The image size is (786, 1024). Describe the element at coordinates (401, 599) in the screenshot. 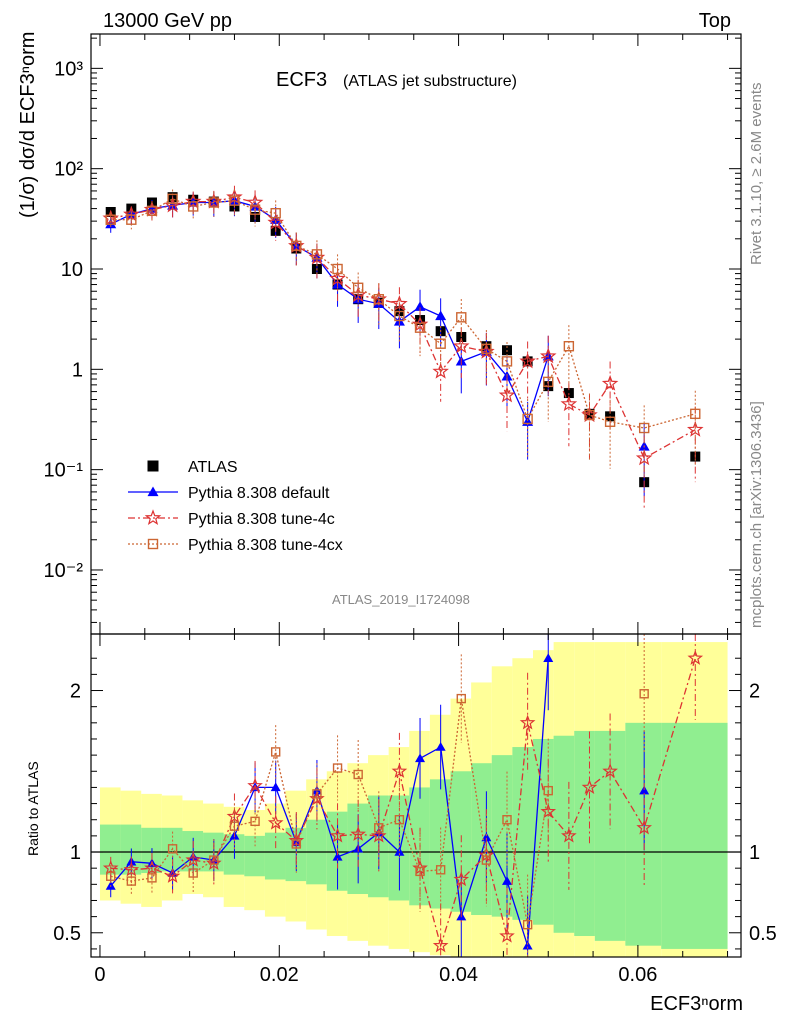

I see `analysis-label: ATLAS_2019_I1724098` at that location.